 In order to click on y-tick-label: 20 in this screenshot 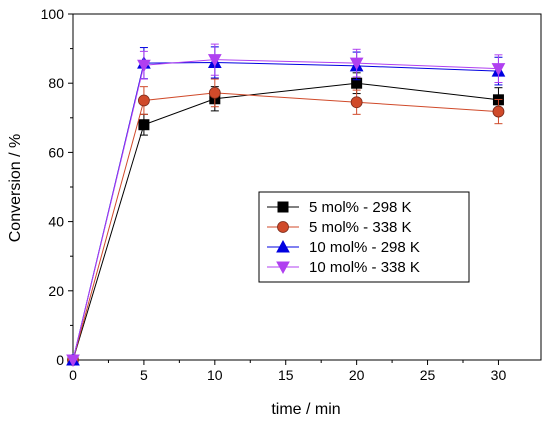, I will do `click(56, 291)`.